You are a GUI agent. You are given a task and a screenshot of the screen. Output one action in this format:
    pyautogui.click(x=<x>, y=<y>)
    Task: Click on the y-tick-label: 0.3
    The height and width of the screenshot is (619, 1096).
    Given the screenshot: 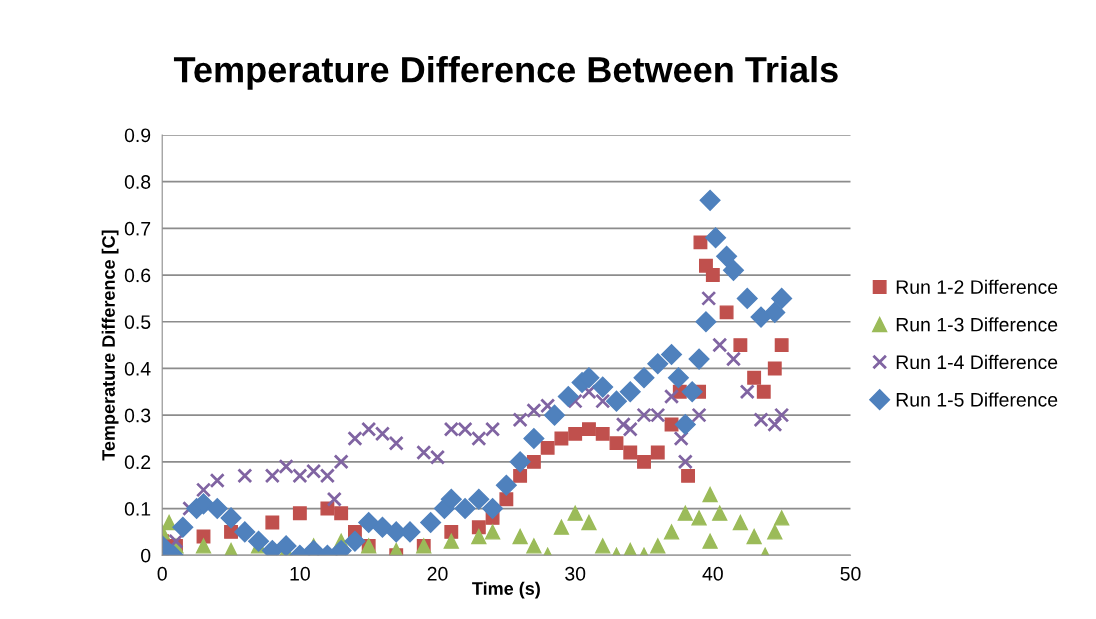 What is the action you would take?
    pyautogui.click(x=137, y=415)
    